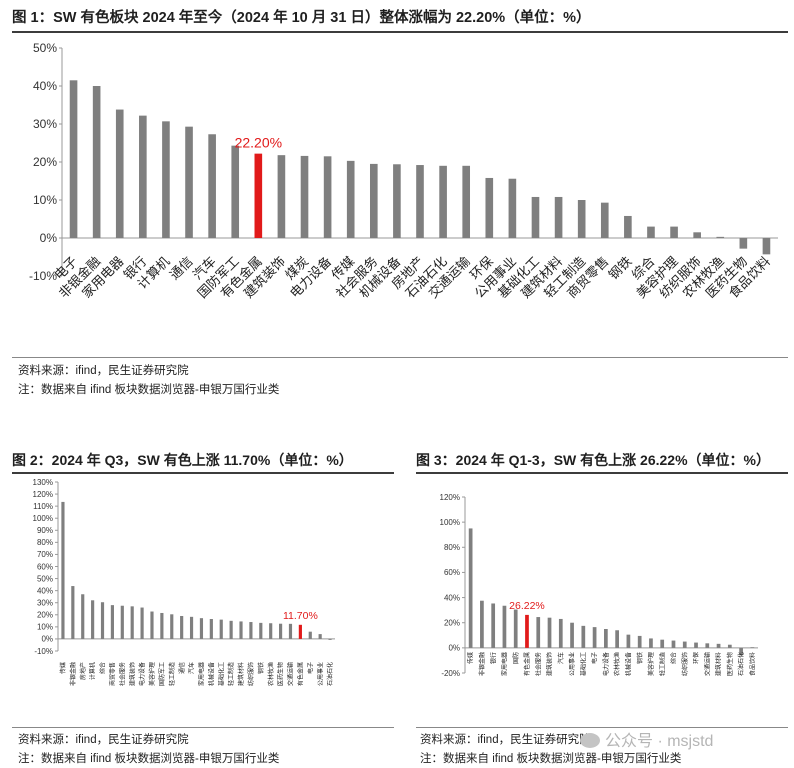 The image size is (794, 768). Describe the element at coordinates (593, 460) in the screenshot. I see `figure-3-title: 图 3：2024 年 Q1-3，SW 有色上涨 26.22%（单位：%）` at that location.